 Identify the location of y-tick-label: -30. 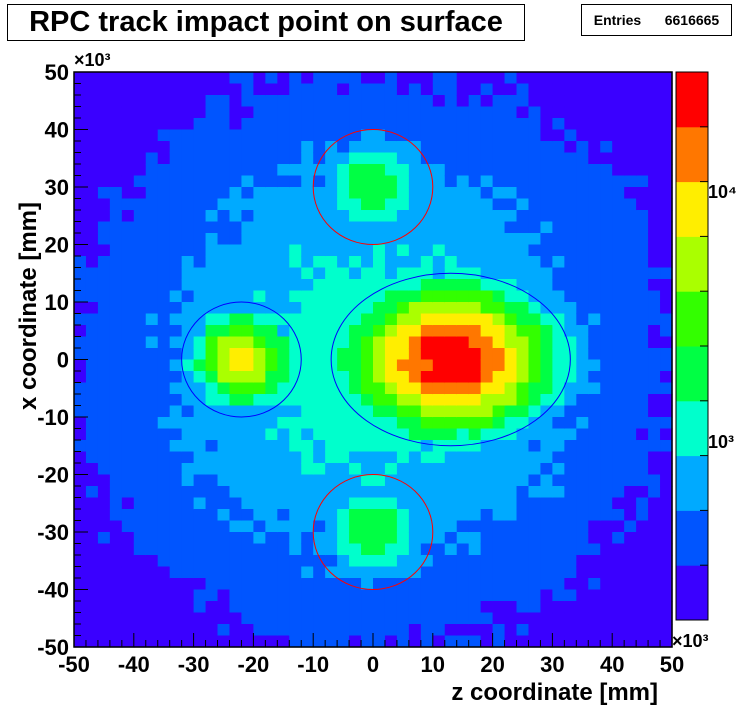
(53, 532).